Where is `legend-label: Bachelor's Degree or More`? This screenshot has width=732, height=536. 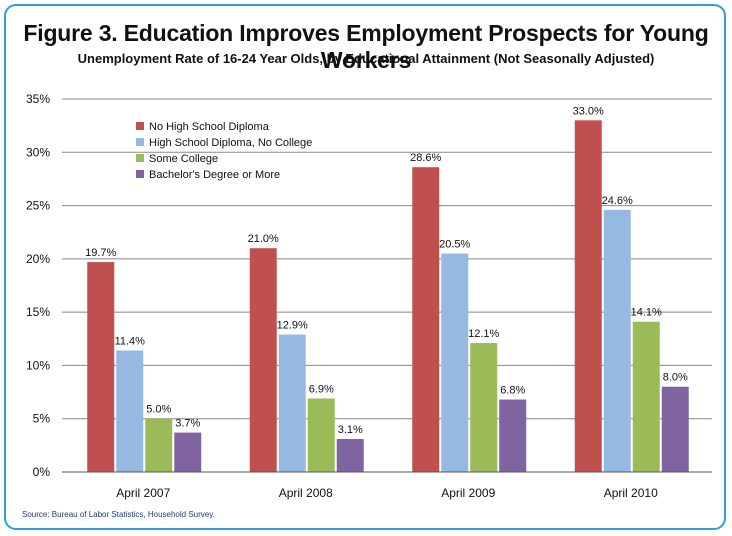
legend-label: Bachelor's Degree or More is located at coordinates (214, 175).